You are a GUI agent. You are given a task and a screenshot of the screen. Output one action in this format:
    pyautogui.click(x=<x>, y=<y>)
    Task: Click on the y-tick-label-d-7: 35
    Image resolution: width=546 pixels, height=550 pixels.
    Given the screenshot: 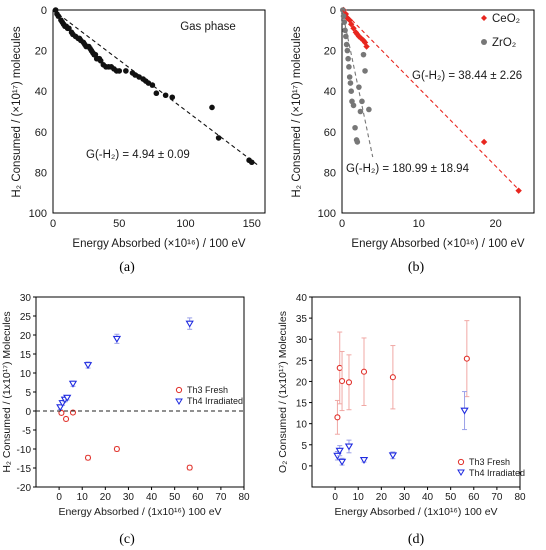 What is the action you would take?
    pyautogui.click(x=302, y=319)
    